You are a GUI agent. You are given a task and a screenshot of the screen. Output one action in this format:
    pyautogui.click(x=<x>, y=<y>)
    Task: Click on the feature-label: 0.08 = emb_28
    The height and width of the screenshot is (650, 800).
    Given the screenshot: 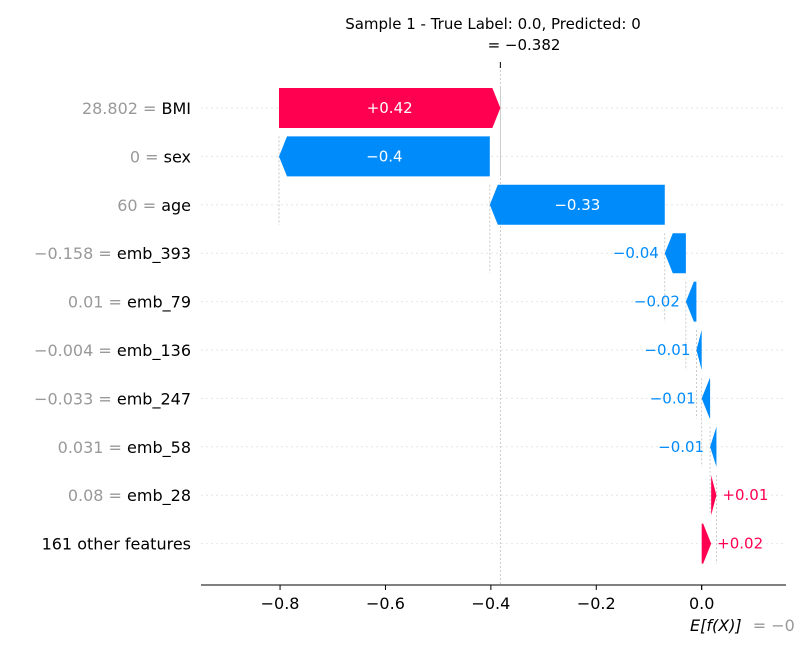 What is the action you would take?
    pyautogui.click(x=129, y=496)
    